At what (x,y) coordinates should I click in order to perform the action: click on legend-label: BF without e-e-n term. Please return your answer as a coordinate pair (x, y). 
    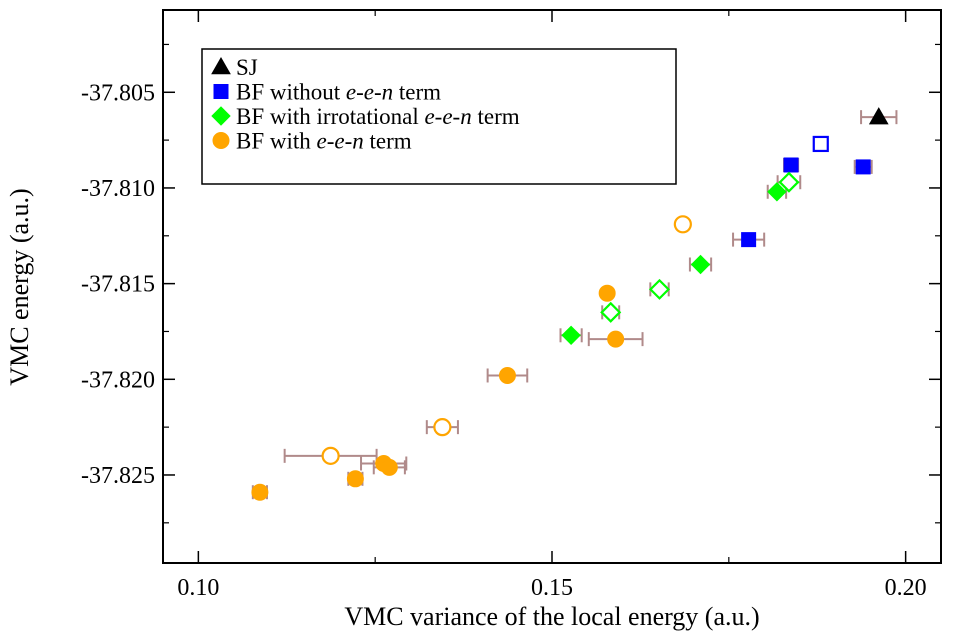
    Looking at the image, I should click on (338, 92).